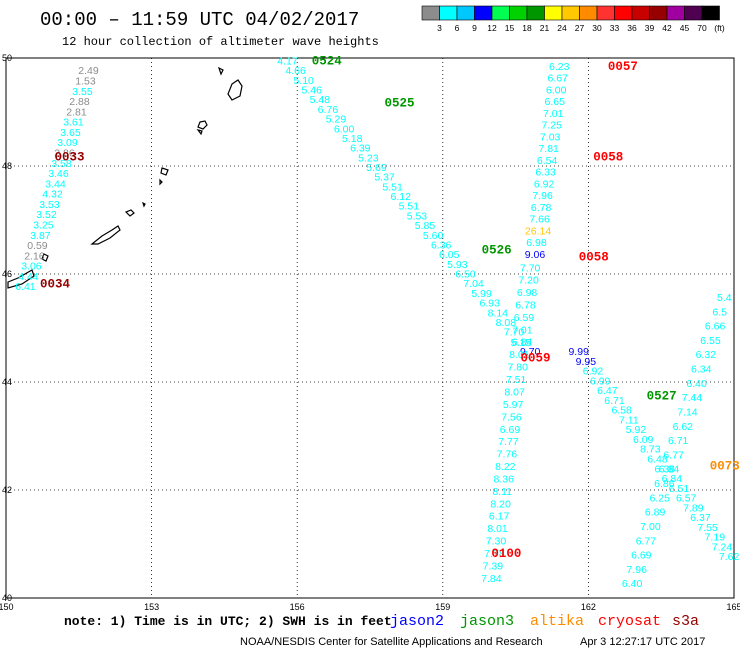  What do you see at coordinates (457, 28) in the screenshot?
I see `colorbar-label: 6` at bounding box center [457, 28].